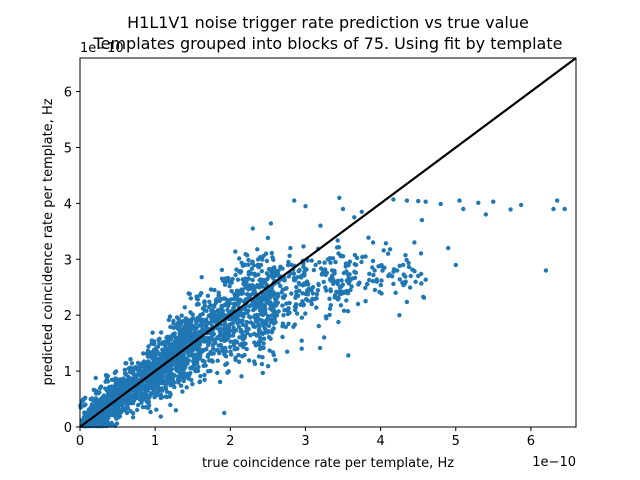 The image size is (640, 480). I want to click on x-axis: 0 1 2 3 4 5 6, so click(305, 438).